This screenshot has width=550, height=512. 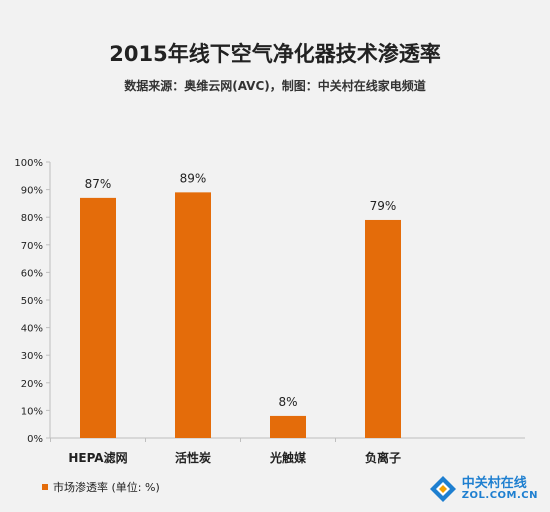 I want to click on watermark-name-en: ZOL.COM.CN, so click(x=499, y=495).